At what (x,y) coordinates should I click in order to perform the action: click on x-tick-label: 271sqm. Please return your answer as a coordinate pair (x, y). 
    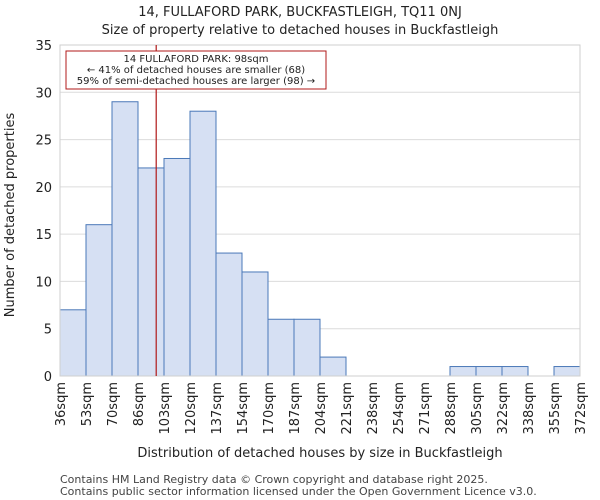
    Looking at the image, I should click on (425, 408).